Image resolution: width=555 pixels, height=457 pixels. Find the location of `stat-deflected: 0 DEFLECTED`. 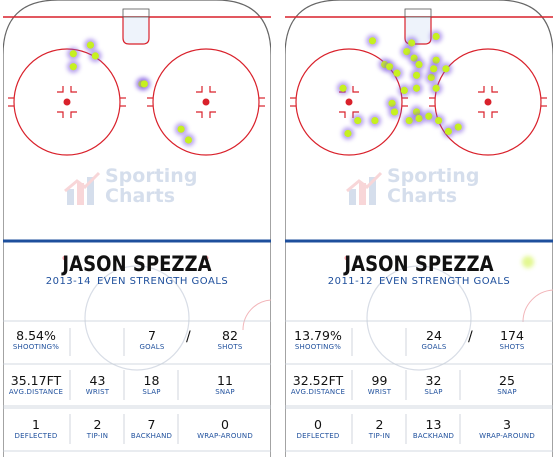

stat-deflected: 0 DEFLECTED is located at coordinates (318, 429).